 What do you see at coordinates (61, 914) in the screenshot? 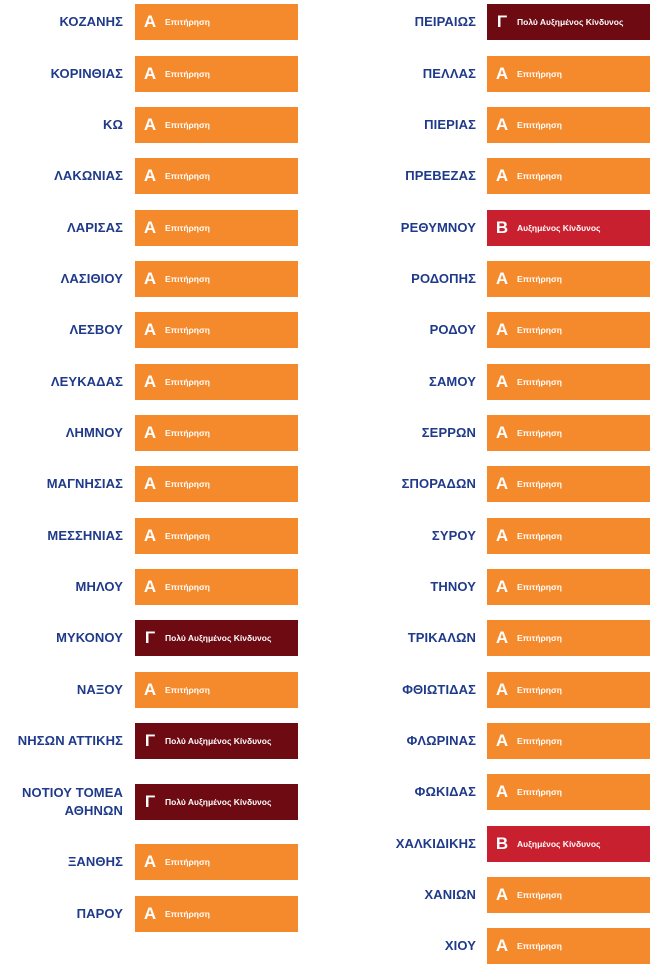
I see `region-name: ΠΑΡΟΥ` at bounding box center [61, 914].